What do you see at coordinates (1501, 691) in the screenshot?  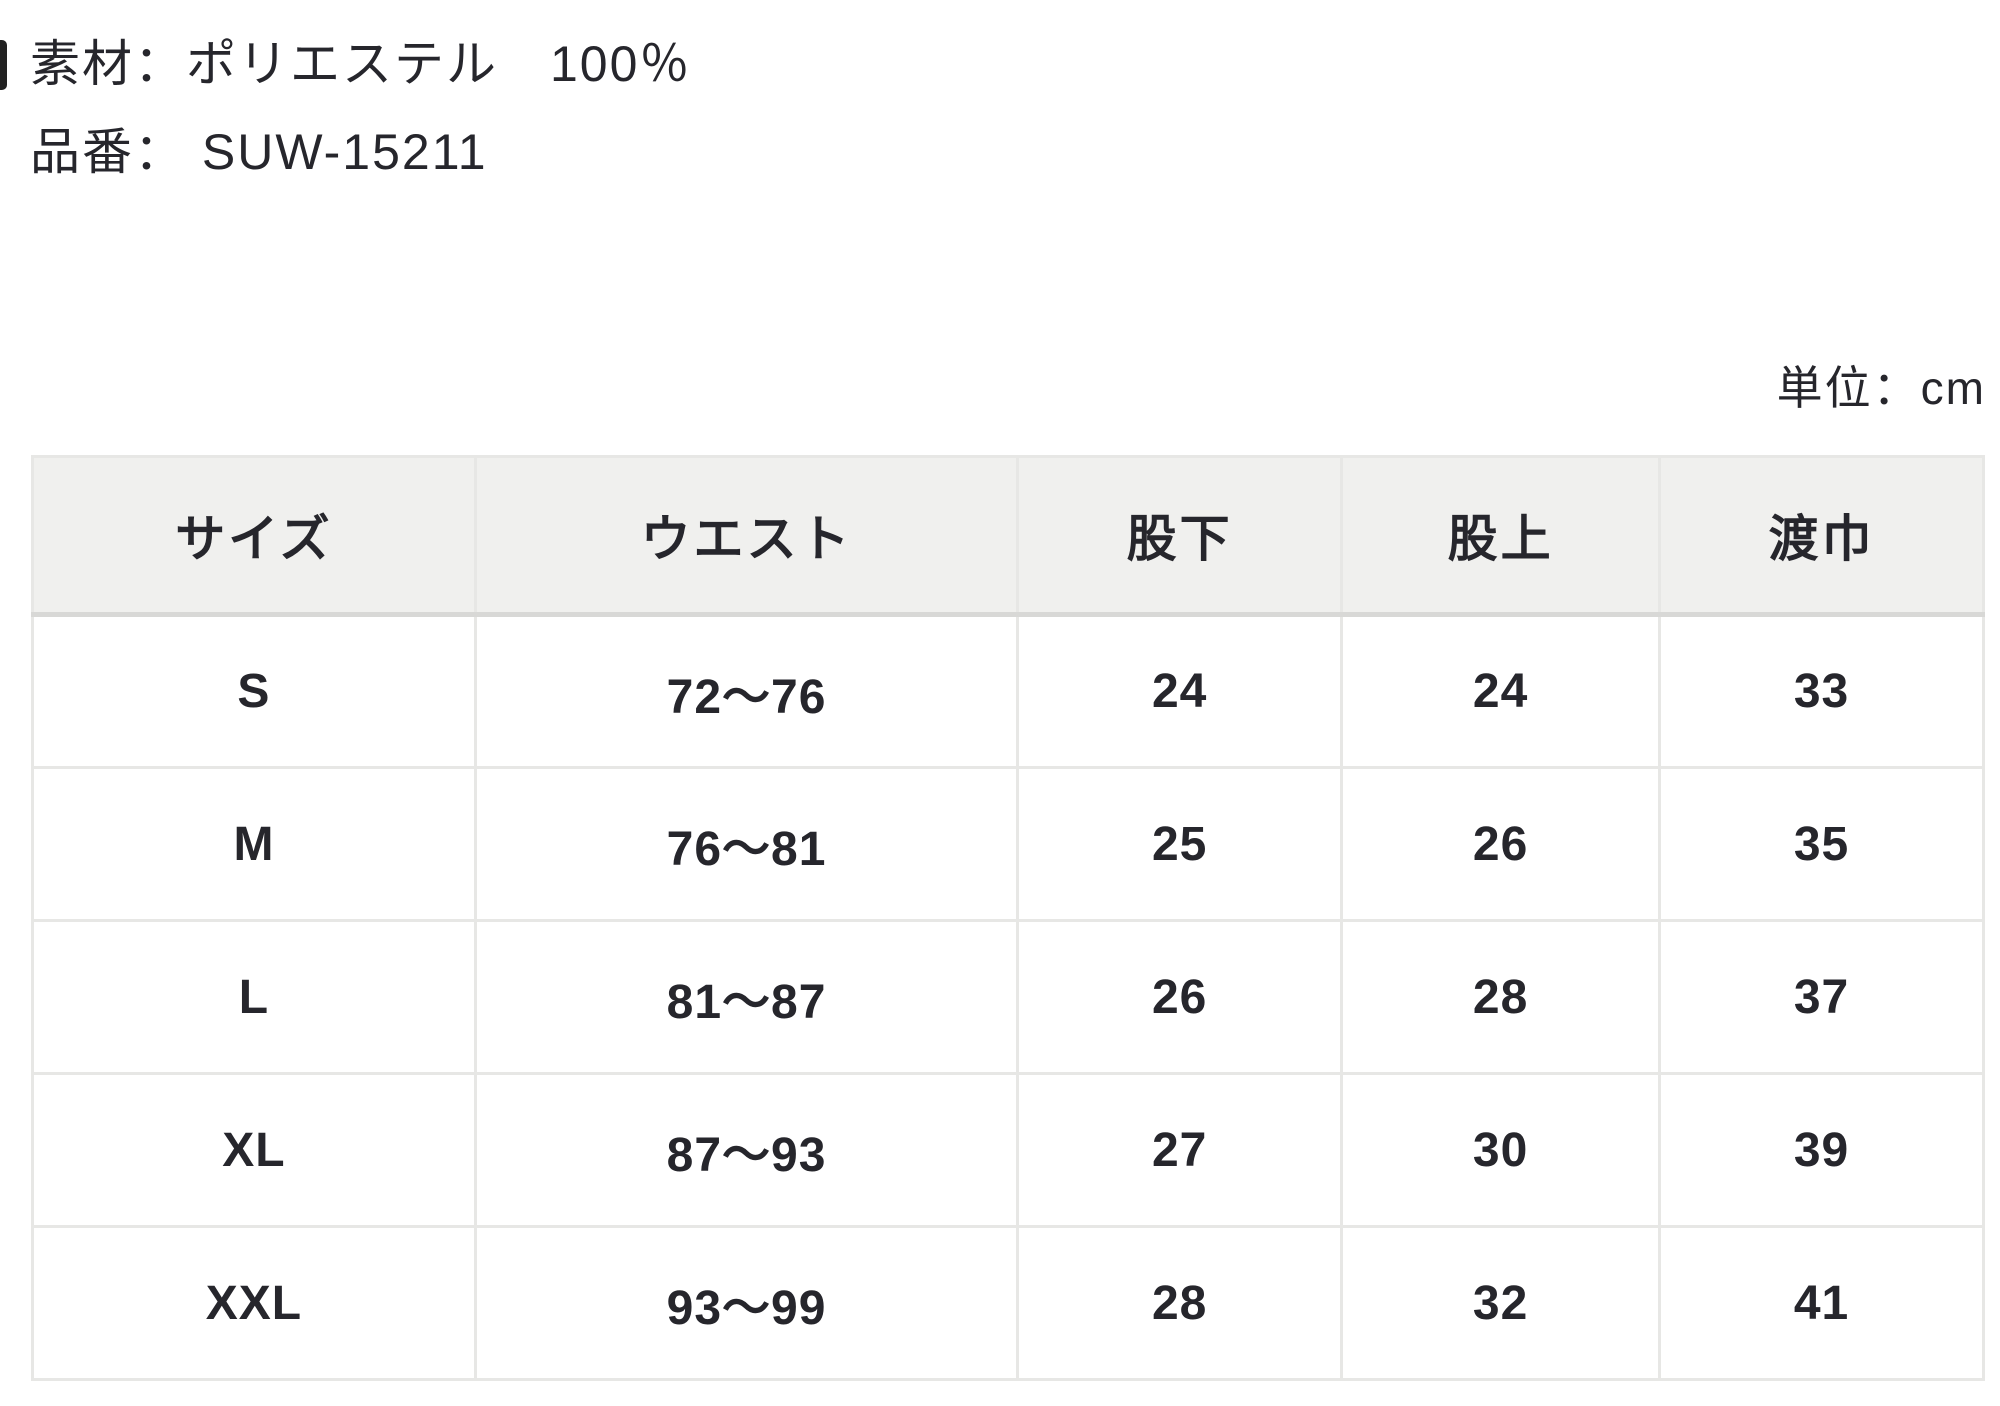 I see `cell-rise: 24` at bounding box center [1501, 691].